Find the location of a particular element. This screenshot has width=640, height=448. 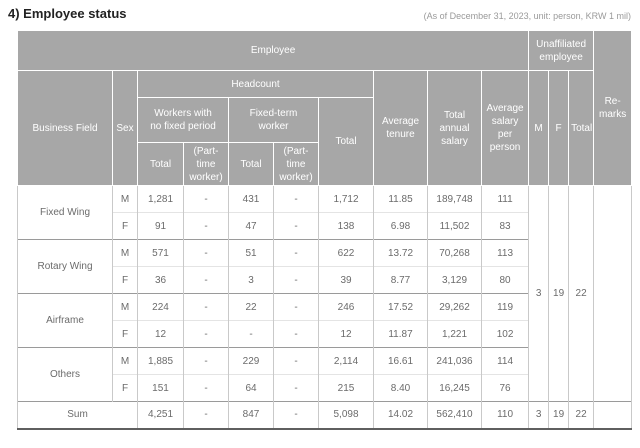

page-title: 4) Employee status is located at coordinates (67, 13).